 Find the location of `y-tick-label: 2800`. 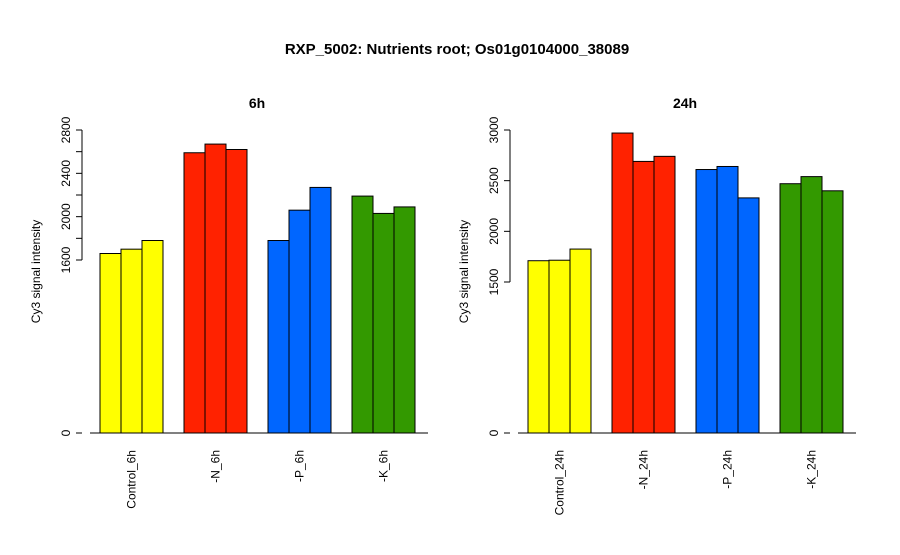

y-tick-label: 2800 is located at coordinates (66, 129).